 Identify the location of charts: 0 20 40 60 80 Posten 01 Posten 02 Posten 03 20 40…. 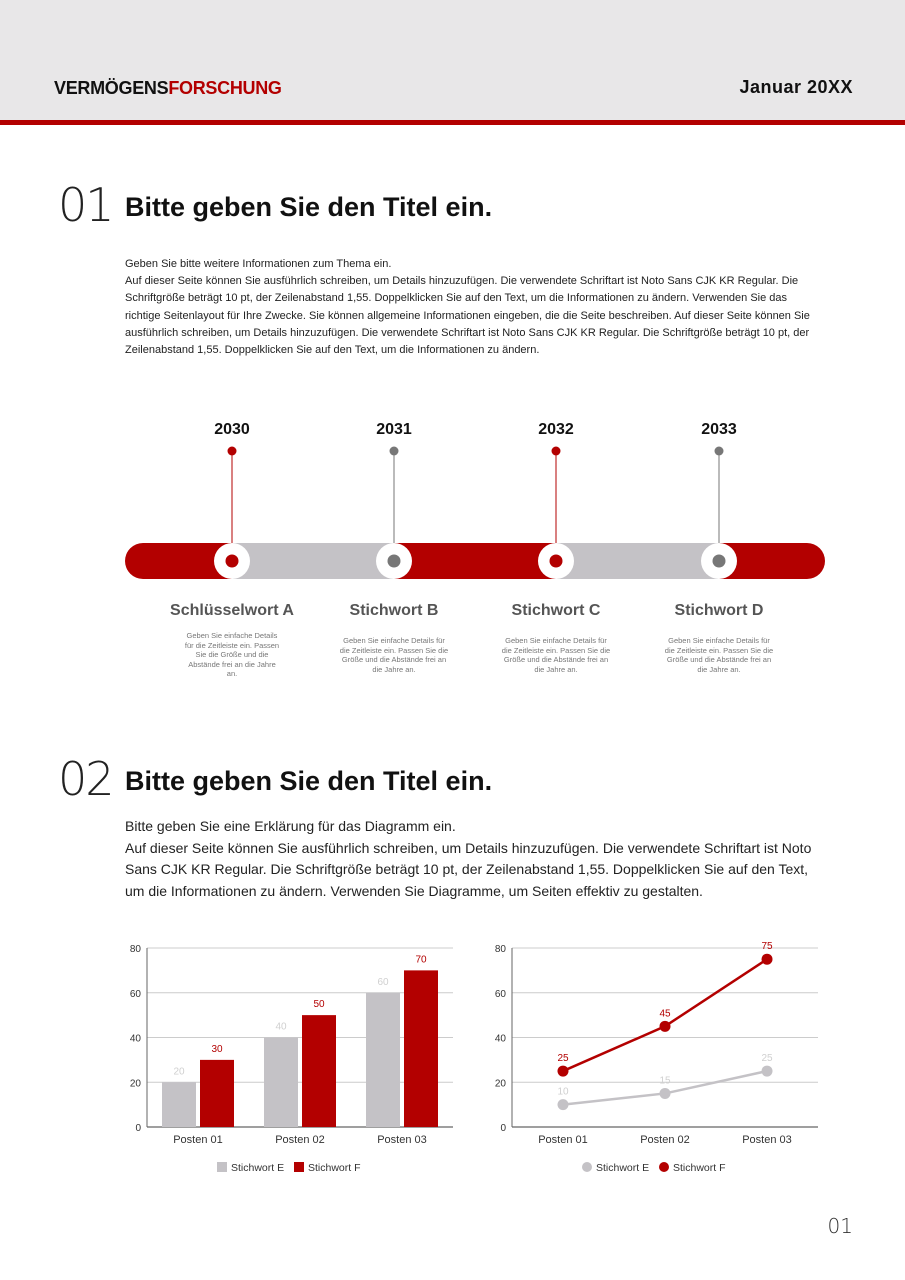
(474, 1057).